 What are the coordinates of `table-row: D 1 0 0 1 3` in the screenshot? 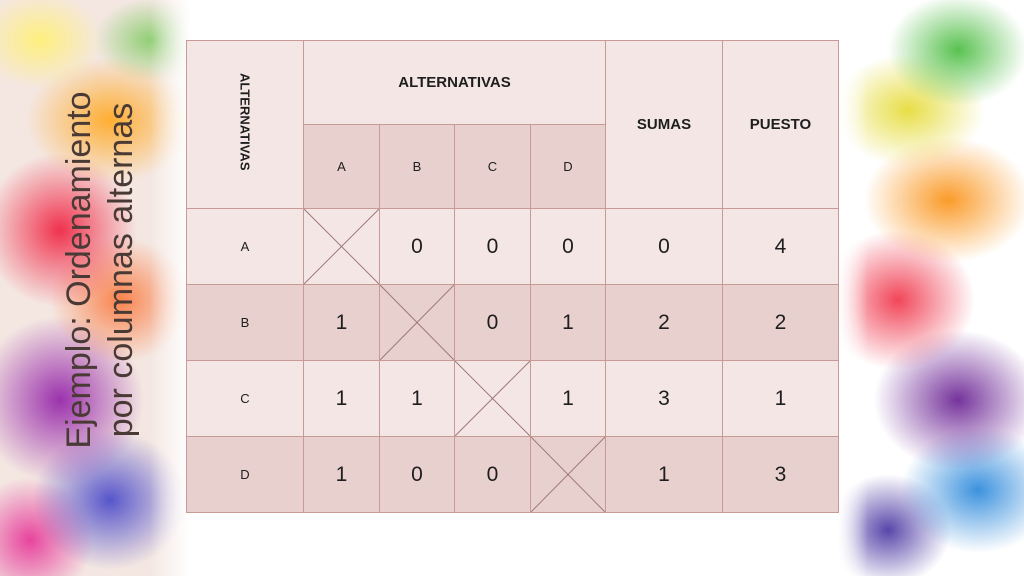 It's located at (512, 474).